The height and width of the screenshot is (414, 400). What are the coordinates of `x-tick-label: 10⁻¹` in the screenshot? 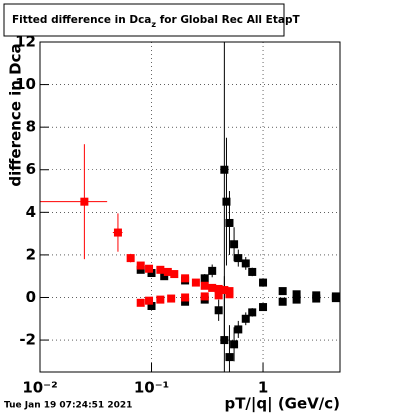 It's located at (151, 388).